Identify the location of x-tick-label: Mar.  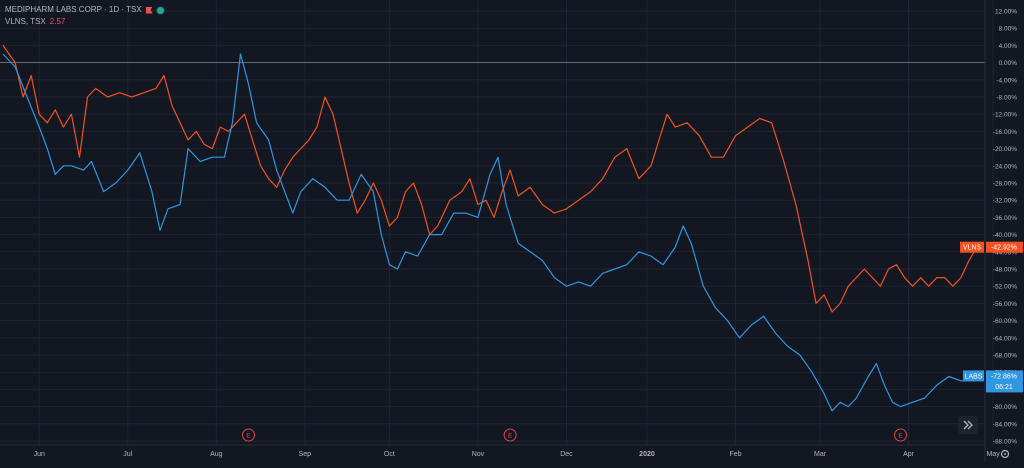
(820, 454).